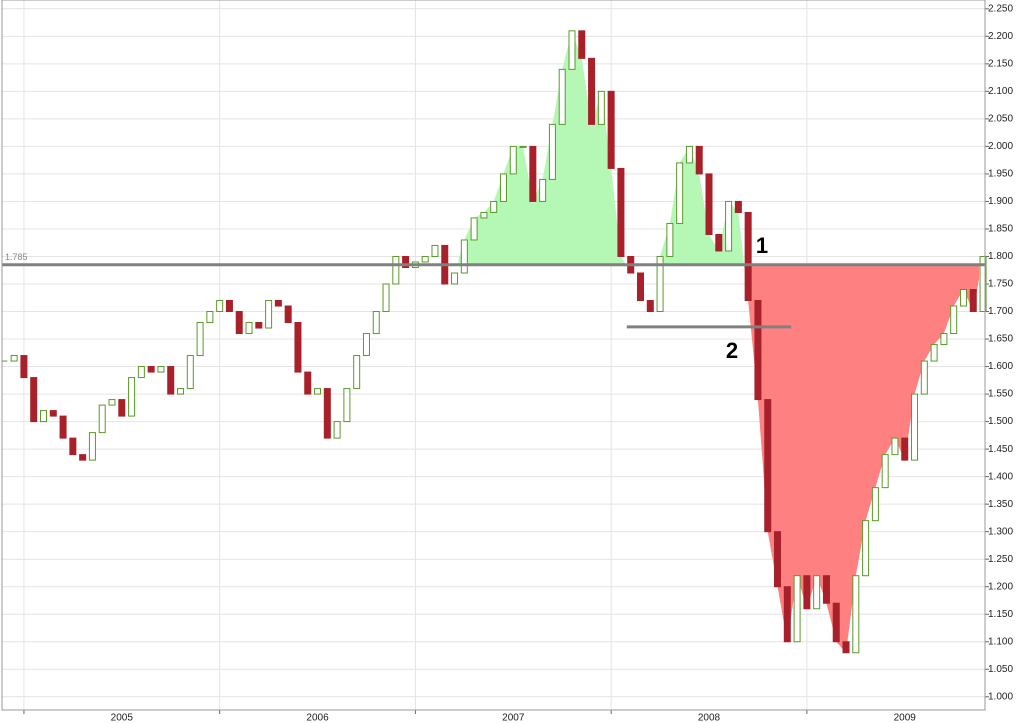  Describe the element at coordinates (122, 718) in the screenshot. I see `x-tick-label: 2005` at that location.